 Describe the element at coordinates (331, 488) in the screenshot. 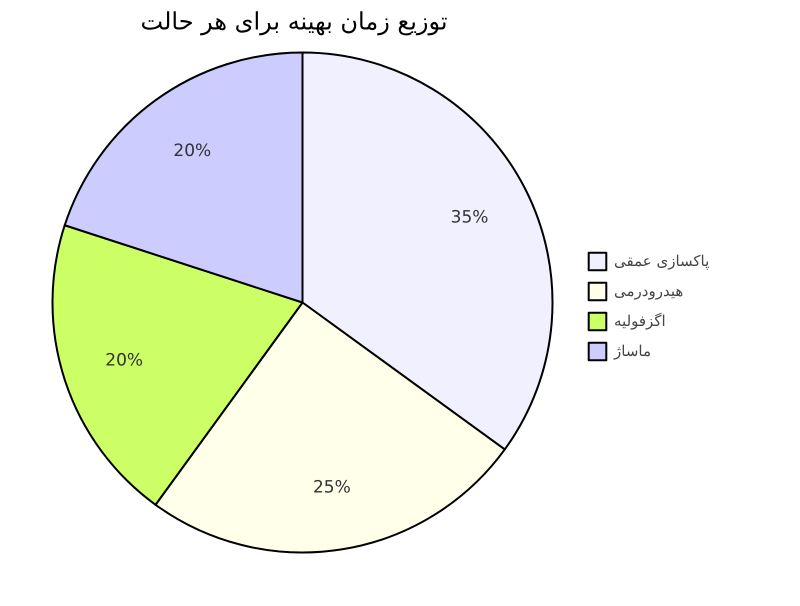

I see `data-label: 25%` at that location.